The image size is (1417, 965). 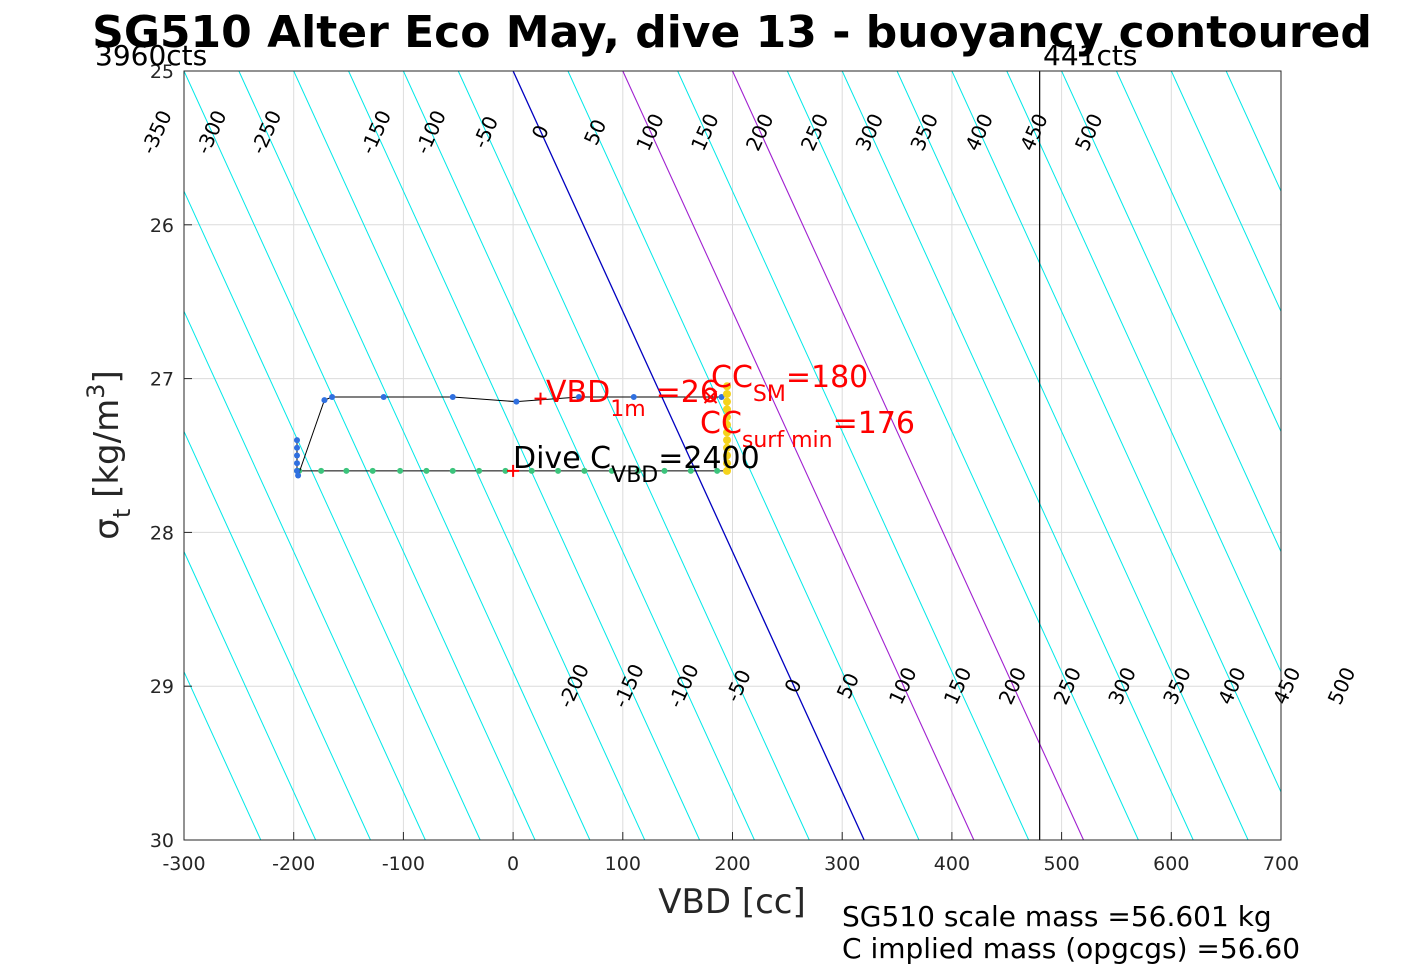 What do you see at coordinates (1071, 948) in the screenshot?
I see `footer-implied-mass: C implied mass (opgcgs) =56.60` at bounding box center [1071, 948].